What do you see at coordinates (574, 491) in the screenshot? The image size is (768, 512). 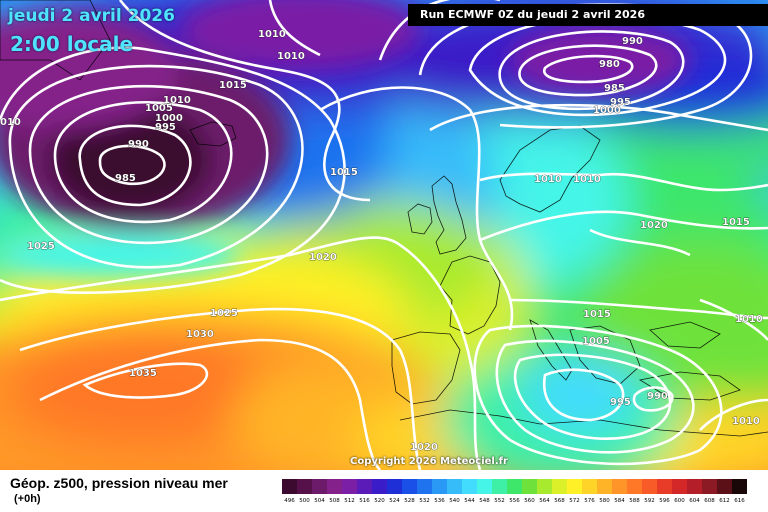 I see `scale-swatch: 572` at bounding box center [574, 491].